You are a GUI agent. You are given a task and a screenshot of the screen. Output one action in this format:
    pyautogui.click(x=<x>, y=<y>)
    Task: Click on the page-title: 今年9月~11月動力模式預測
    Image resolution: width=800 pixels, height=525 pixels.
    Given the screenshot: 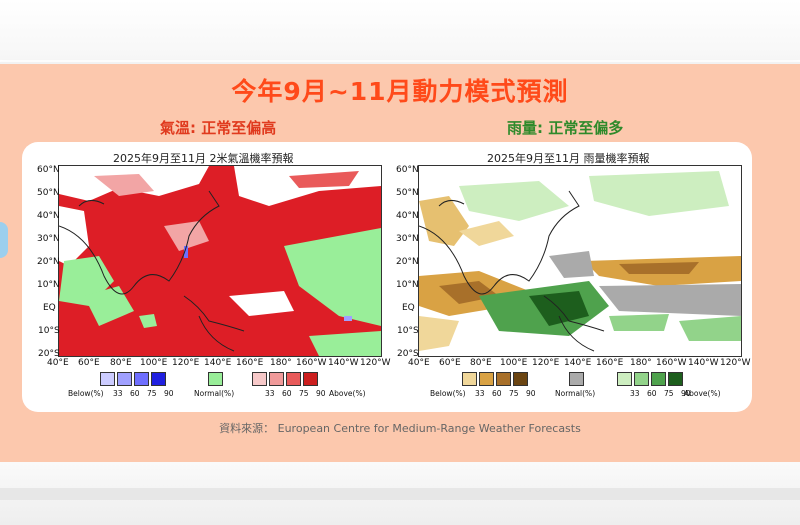 What is the action you would take?
    pyautogui.click(x=400, y=91)
    